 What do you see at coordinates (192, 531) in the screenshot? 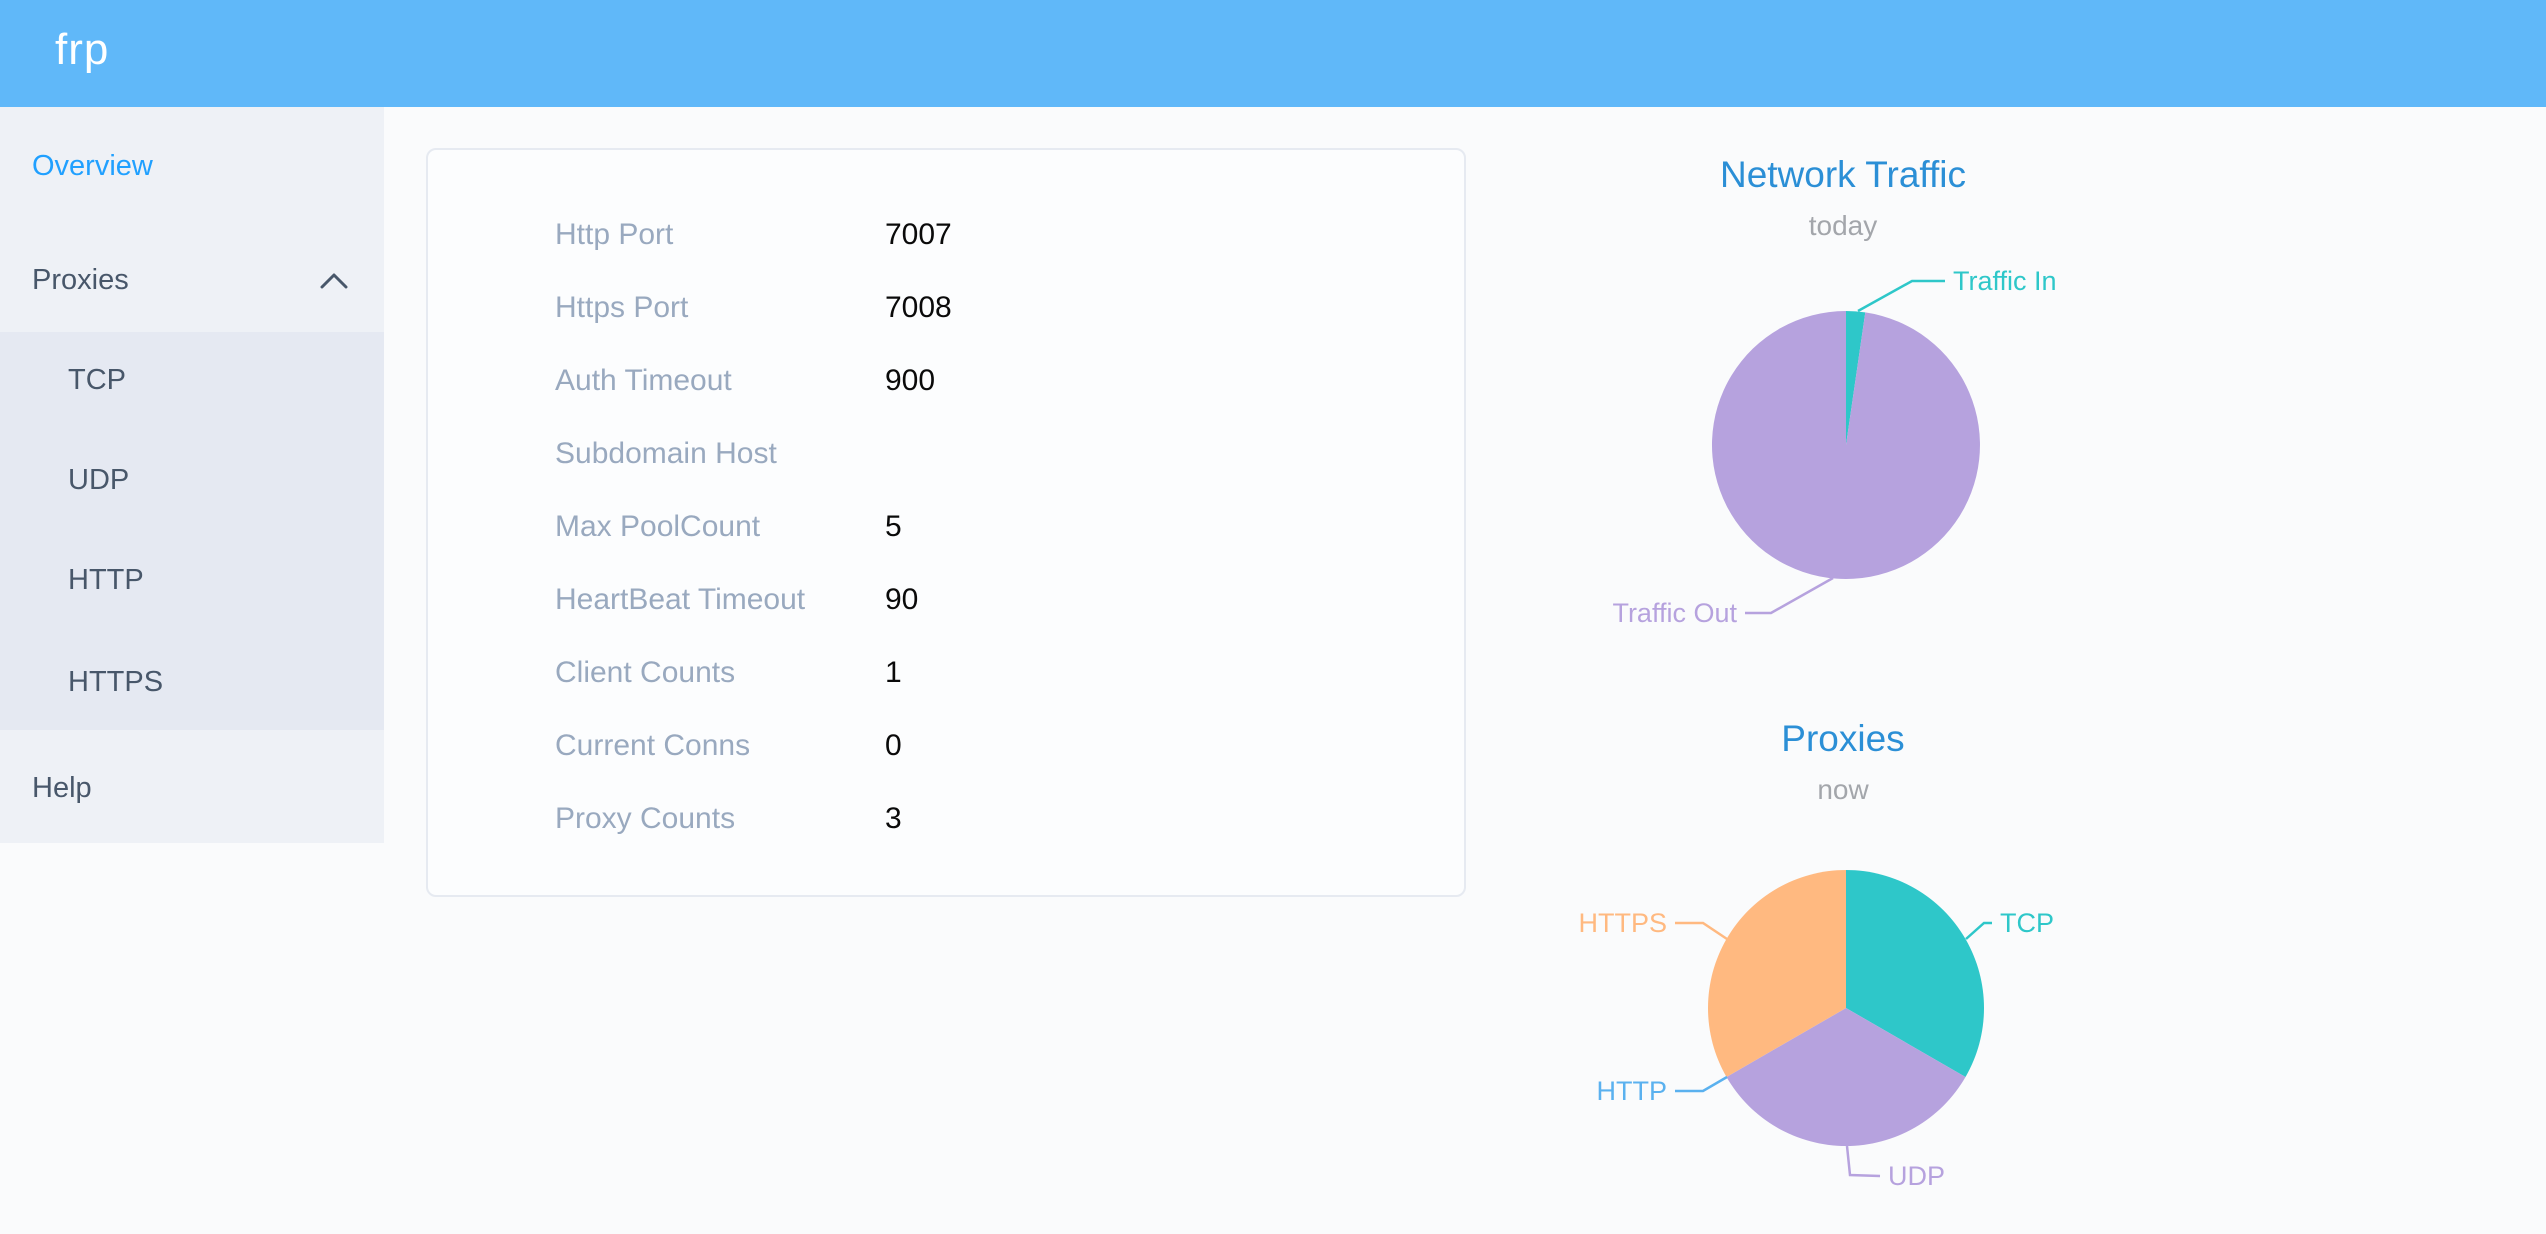
I see `proxies-submenu: TCP UDP HTTP HTTPS` at bounding box center [192, 531].